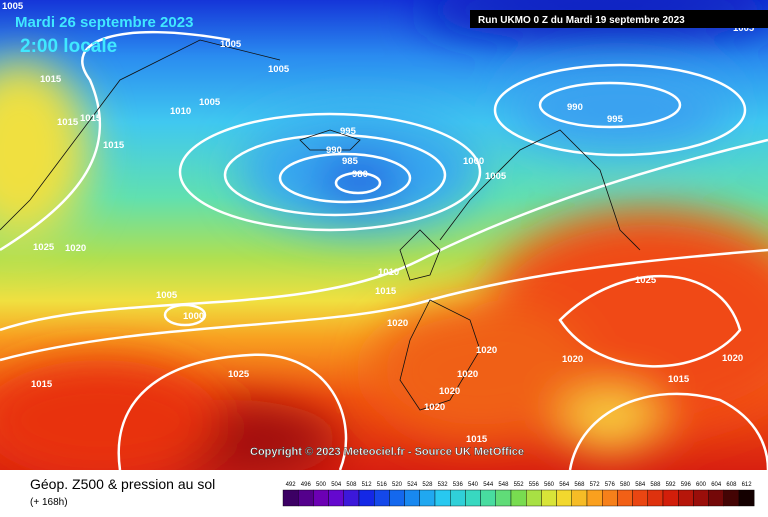 The image size is (768, 517). I want to click on colorbar-label: 516, so click(382, 485).